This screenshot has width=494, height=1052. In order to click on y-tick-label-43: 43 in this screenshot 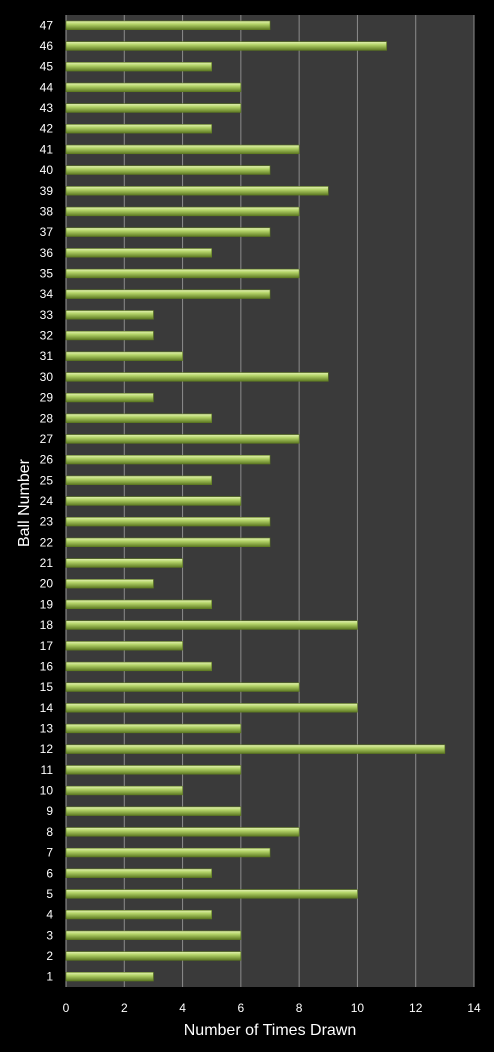, I will do `click(47, 108)`.